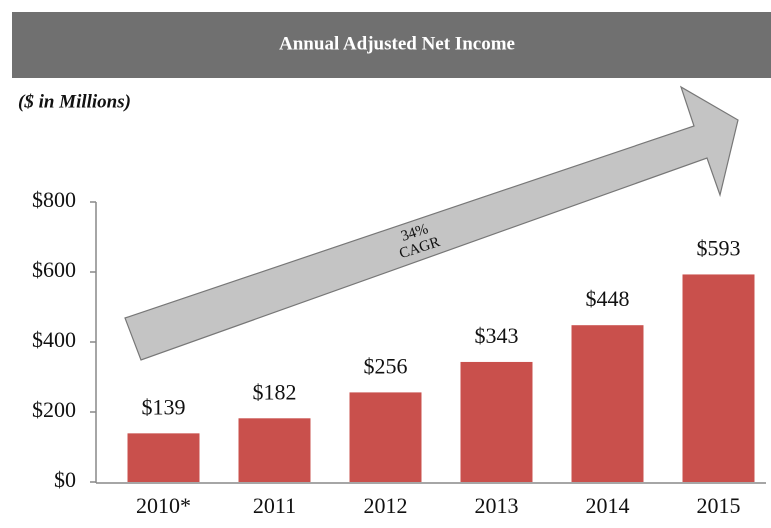 This screenshot has height=528, width=771. Describe the element at coordinates (397, 43) in the screenshot. I see `chart-title: Annual Adjusted Net Income` at that location.